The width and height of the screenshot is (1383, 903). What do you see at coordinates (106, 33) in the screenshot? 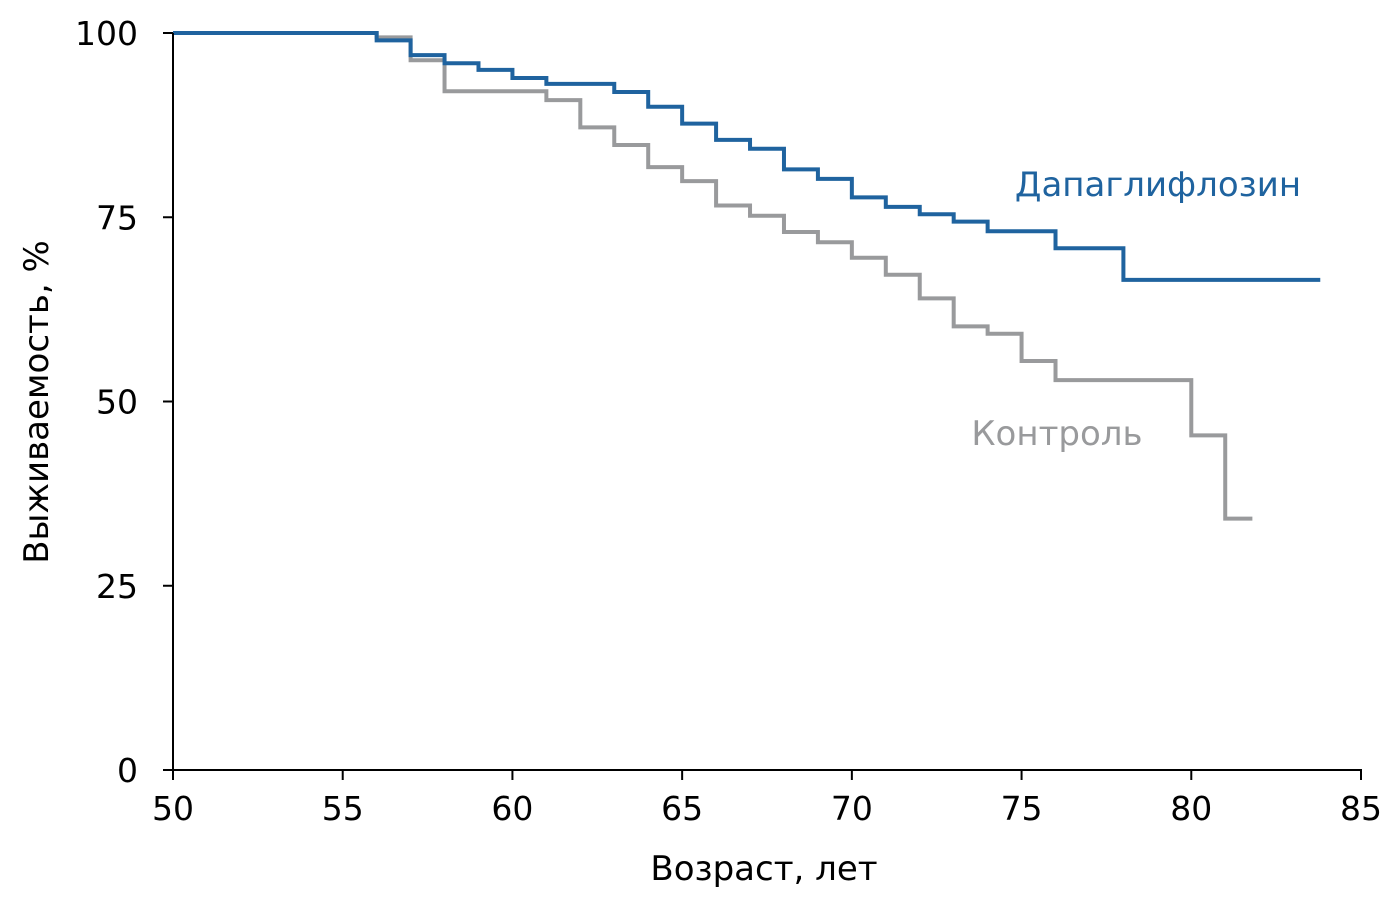
I see `y-tick-label: 100` at bounding box center [106, 33].